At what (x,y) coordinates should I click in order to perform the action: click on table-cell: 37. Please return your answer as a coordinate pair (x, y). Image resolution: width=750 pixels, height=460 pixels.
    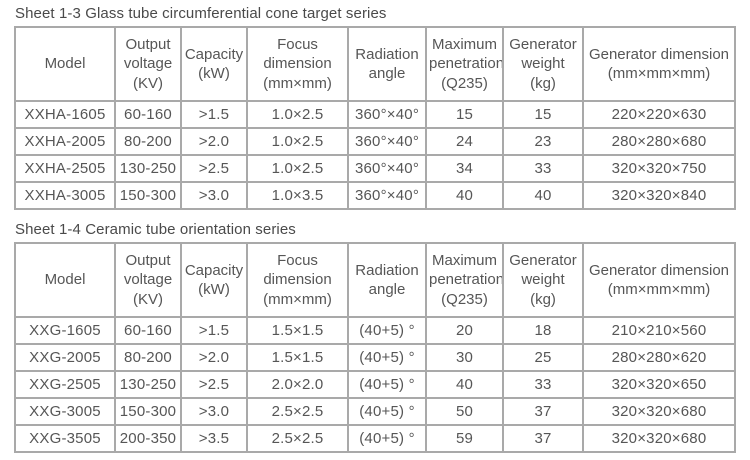
    Looking at the image, I should click on (543, 411).